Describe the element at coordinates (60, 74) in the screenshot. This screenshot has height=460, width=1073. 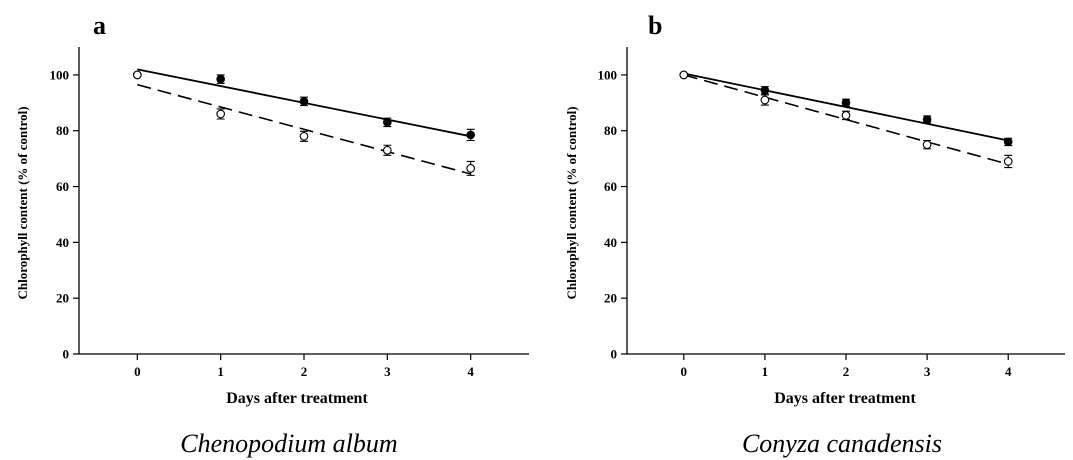
I see `panel-a-y-tick-label-5: 100` at that location.